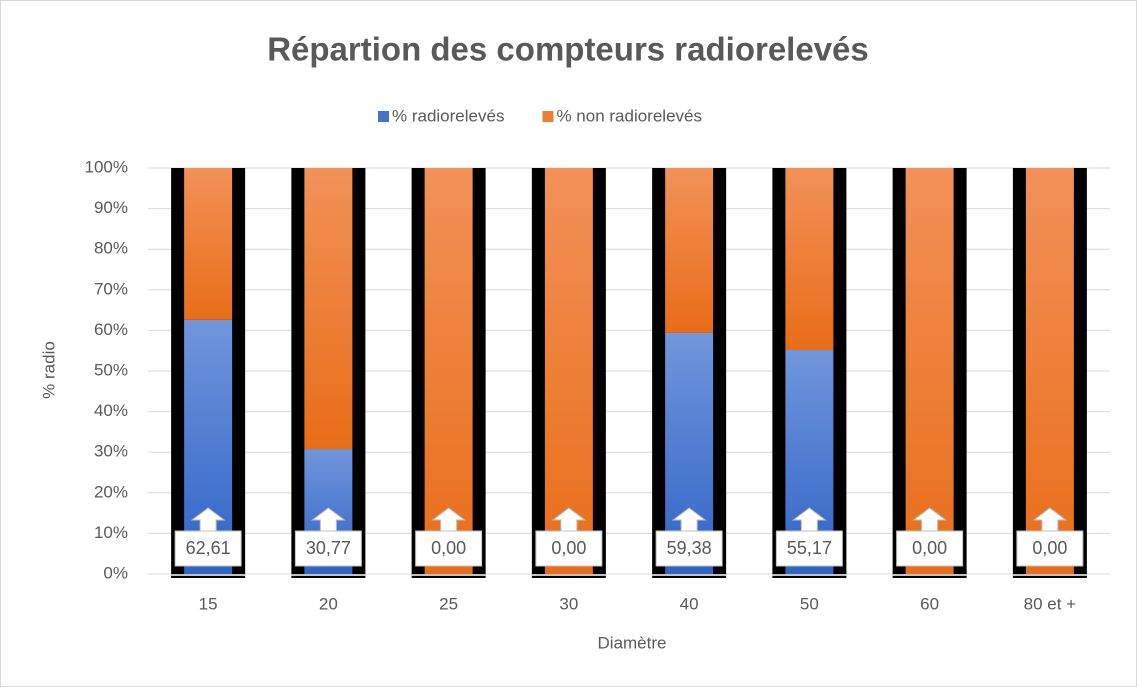 Image resolution: width=1137 pixels, height=687 pixels. What do you see at coordinates (111, 532) in the screenshot?
I see `y-tick-label: 10%` at bounding box center [111, 532].